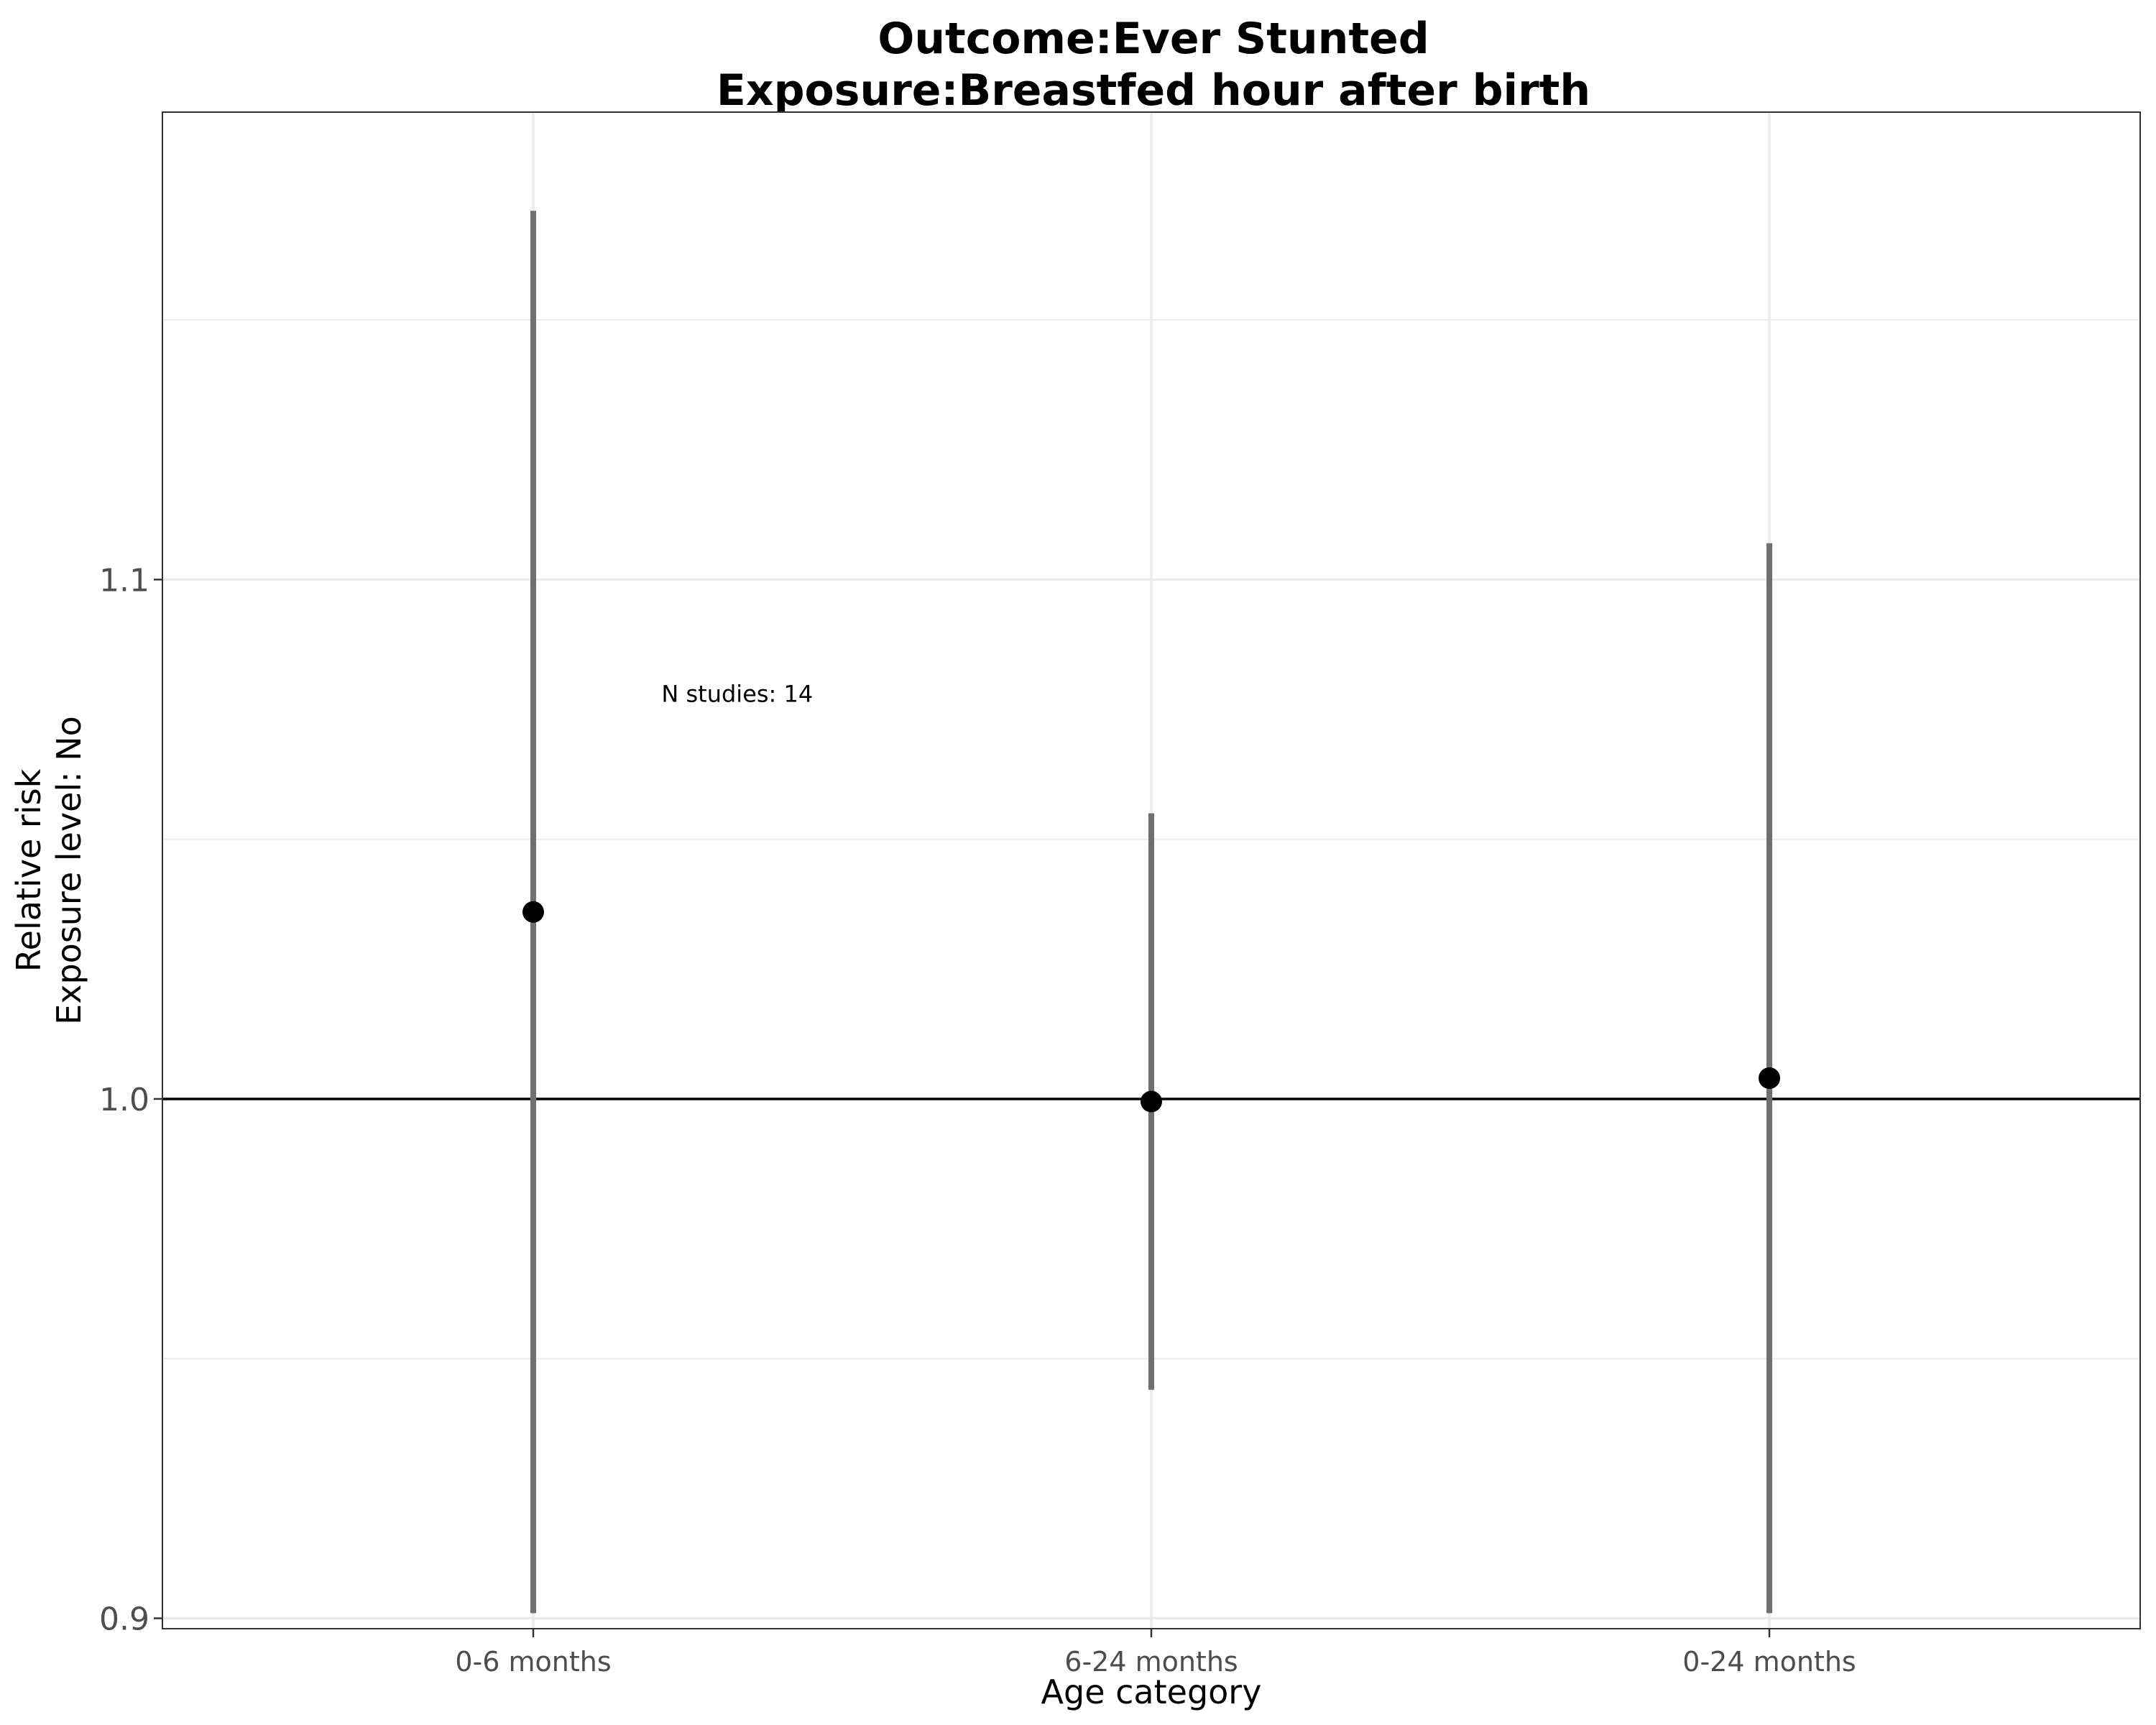 This screenshot has height=1725, width=2156. What do you see at coordinates (1153, 39) in the screenshot?
I see `chart-title-line-1: Outcome:Ever Stunted` at bounding box center [1153, 39].